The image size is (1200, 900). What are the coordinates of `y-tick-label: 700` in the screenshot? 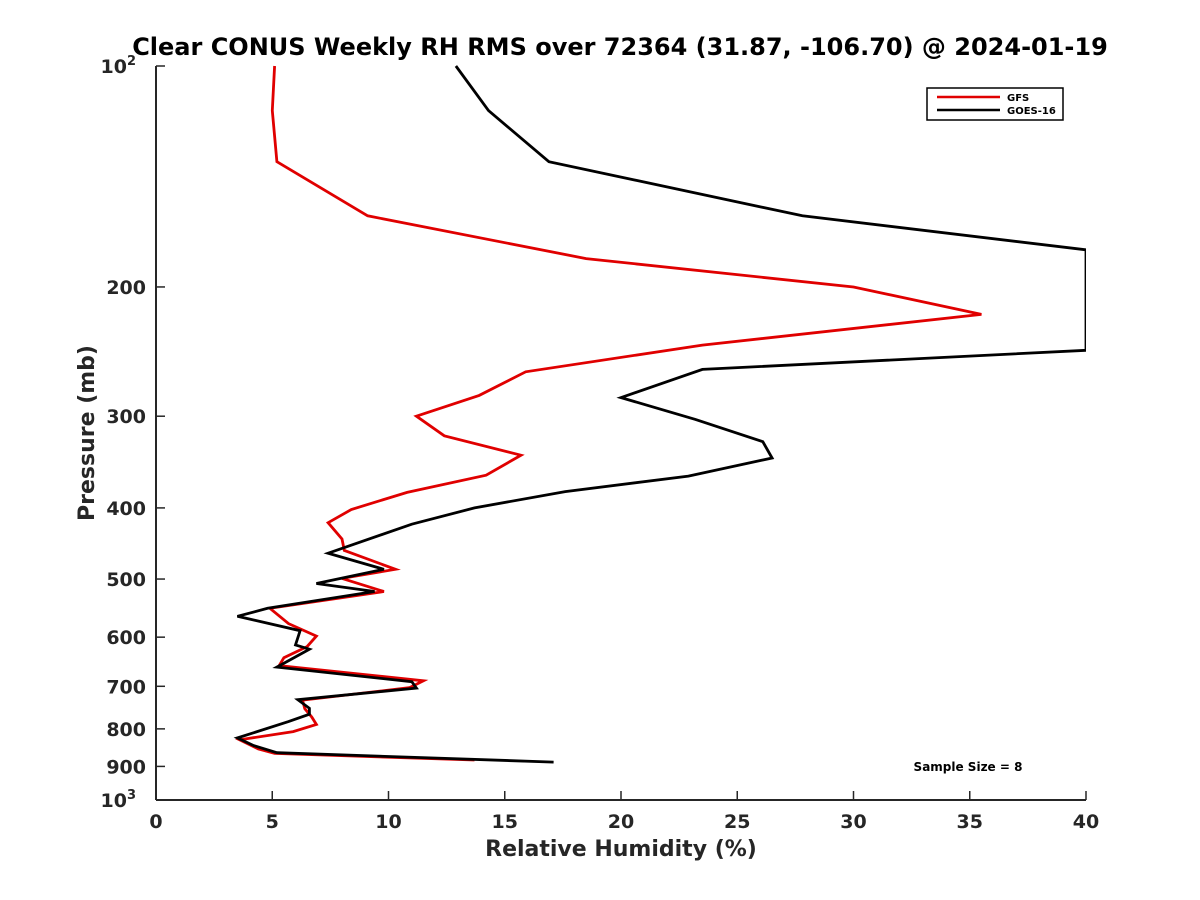 It's located at (126, 687).